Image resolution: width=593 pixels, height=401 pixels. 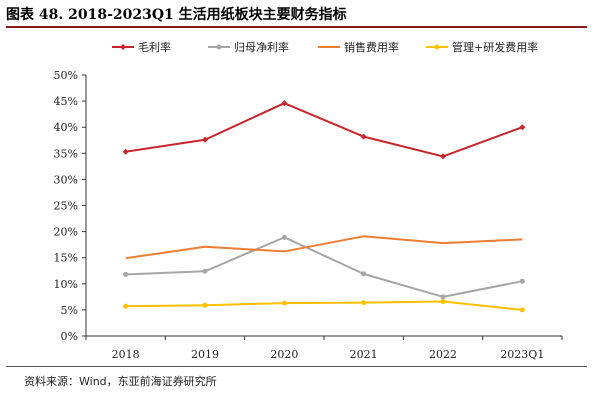 What do you see at coordinates (495, 47) in the screenshot?
I see `legend-label: 管理+研发费用率` at bounding box center [495, 47].